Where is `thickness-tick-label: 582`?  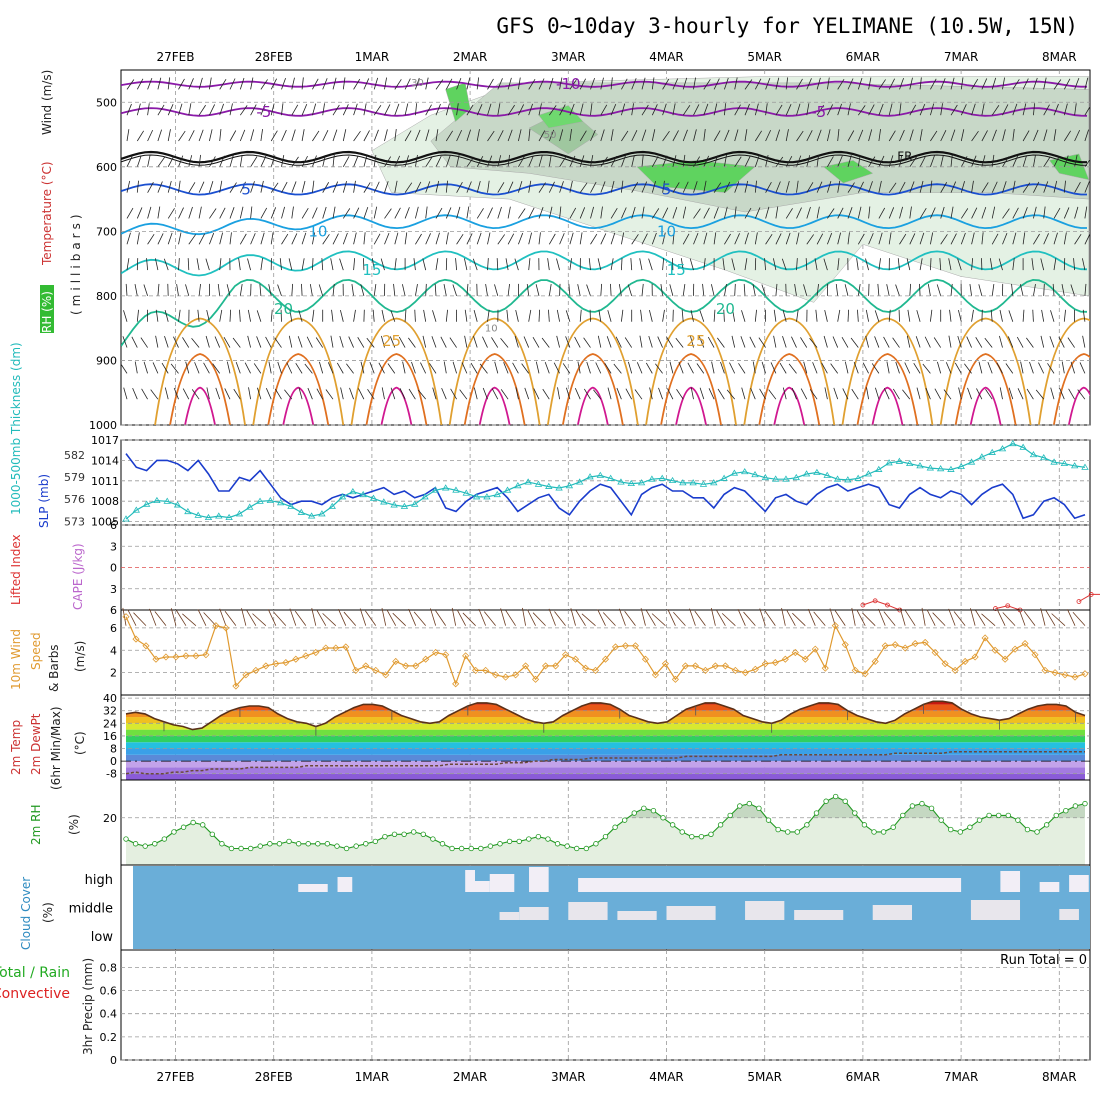
thickness-tick-label: 582 is located at coordinates (74, 455).